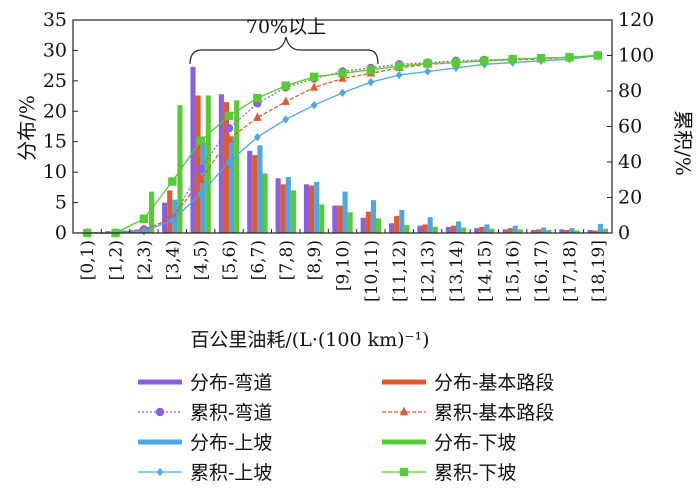 This screenshot has height=492, width=700. I want to click on y-right-tick-label: 120, so click(636, 20).